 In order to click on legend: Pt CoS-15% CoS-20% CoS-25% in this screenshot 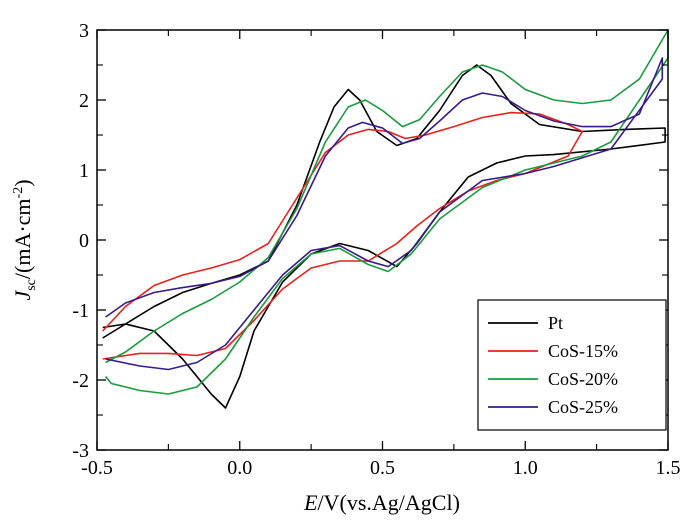, I will do `click(572, 365)`.